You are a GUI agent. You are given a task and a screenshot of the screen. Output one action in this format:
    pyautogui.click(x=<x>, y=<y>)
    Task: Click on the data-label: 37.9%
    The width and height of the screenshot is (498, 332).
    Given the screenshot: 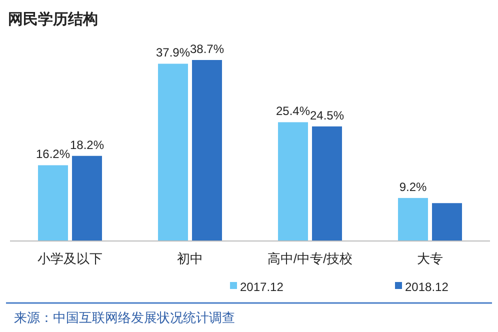 What is the action you would take?
    pyautogui.click(x=173, y=53)
    